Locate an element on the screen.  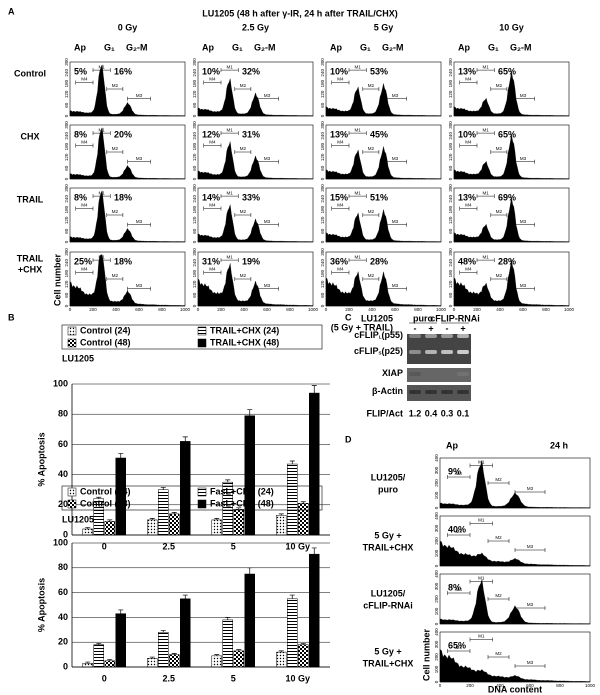
g2m-percent: 16% is located at coordinates (123, 71).